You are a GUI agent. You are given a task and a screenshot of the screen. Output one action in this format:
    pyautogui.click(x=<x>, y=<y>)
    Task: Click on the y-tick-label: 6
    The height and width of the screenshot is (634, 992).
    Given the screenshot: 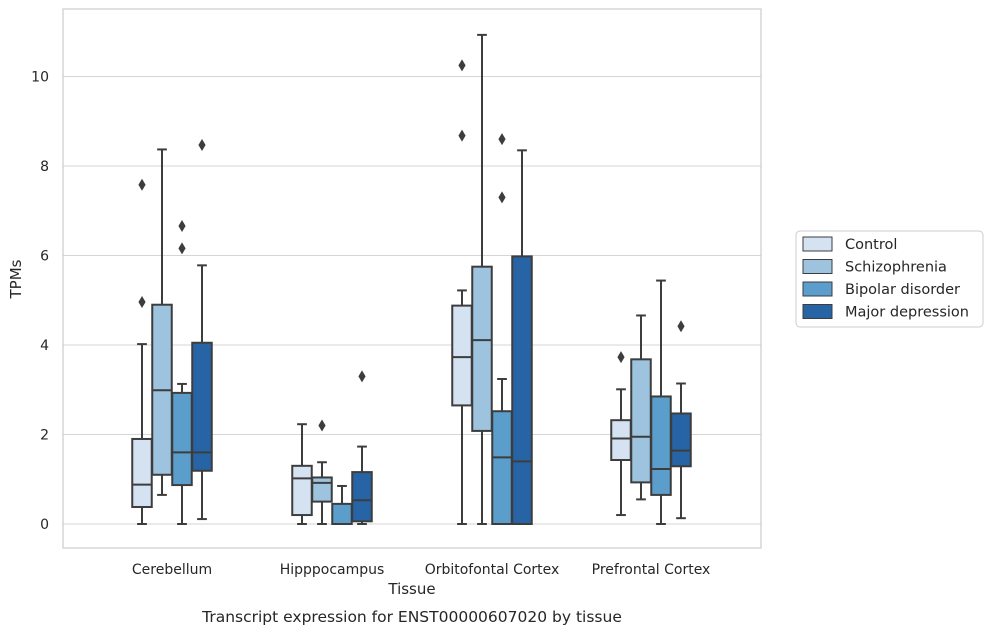 What is the action you would take?
    pyautogui.click(x=44, y=257)
    